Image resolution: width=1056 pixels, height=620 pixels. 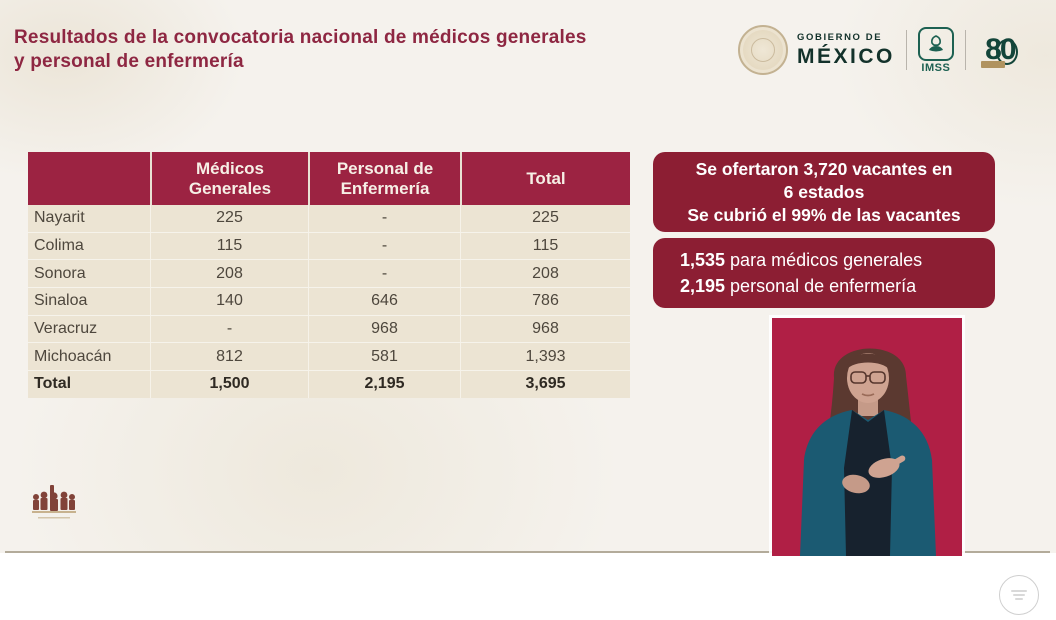 I want to click on heroes-watermark-icon, so click(x=54, y=505).